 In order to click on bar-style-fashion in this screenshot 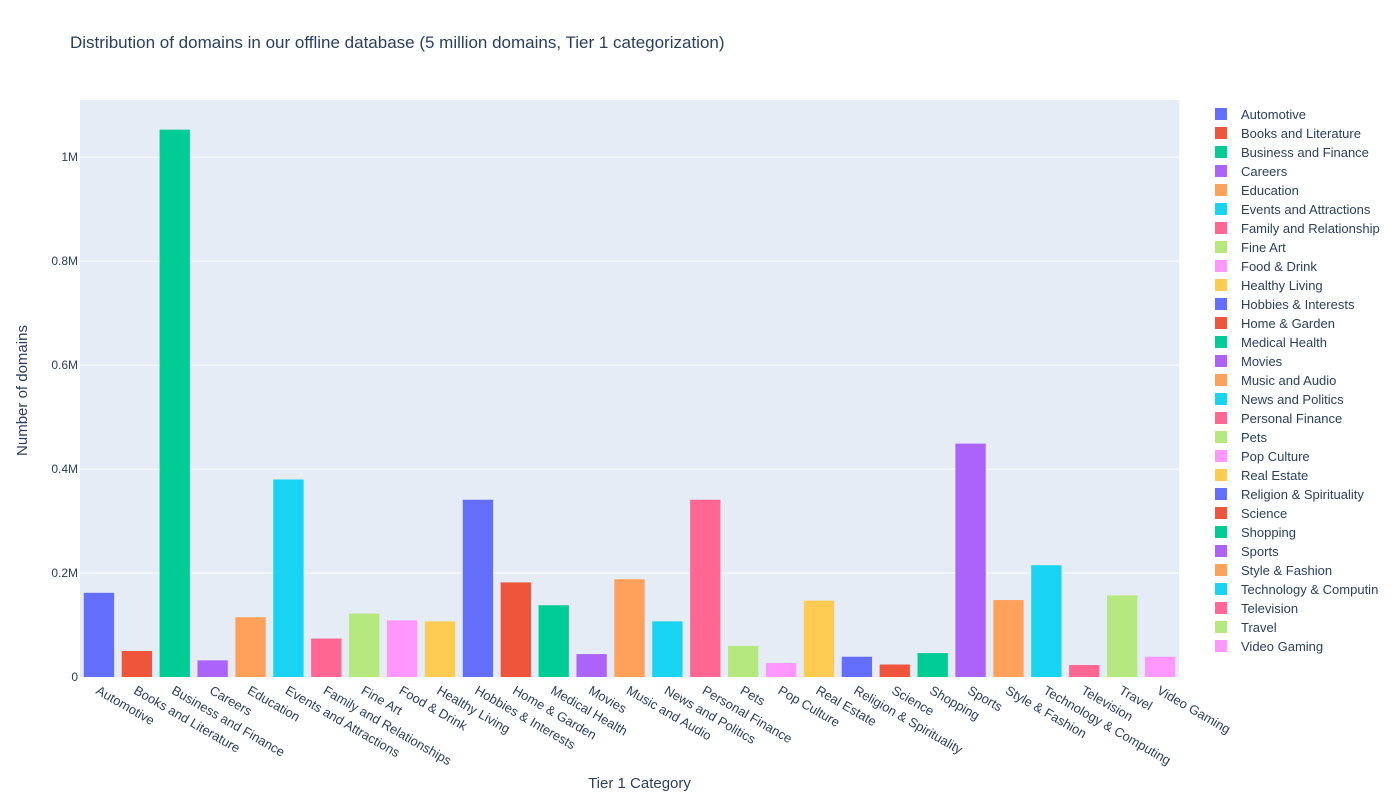, I will do `click(1008, 638)`.